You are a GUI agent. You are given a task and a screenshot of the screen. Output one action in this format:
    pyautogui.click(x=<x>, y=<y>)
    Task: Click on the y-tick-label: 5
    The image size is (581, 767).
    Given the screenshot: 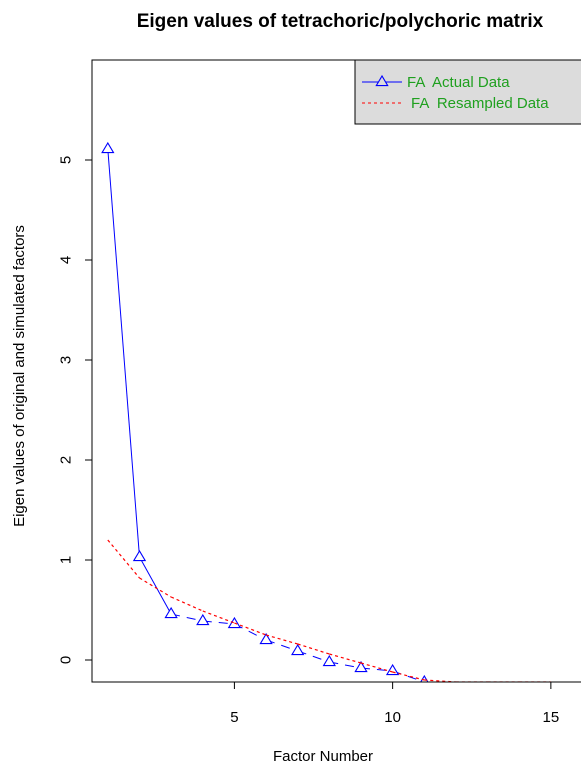 What is the action you would take?
    pyautogui.click(x=66, y=160)
    